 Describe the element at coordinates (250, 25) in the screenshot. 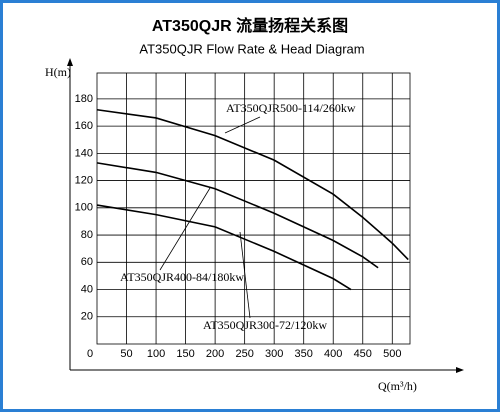

I see `chart-title: AT350QJR 流量扬程关系图` at that location.